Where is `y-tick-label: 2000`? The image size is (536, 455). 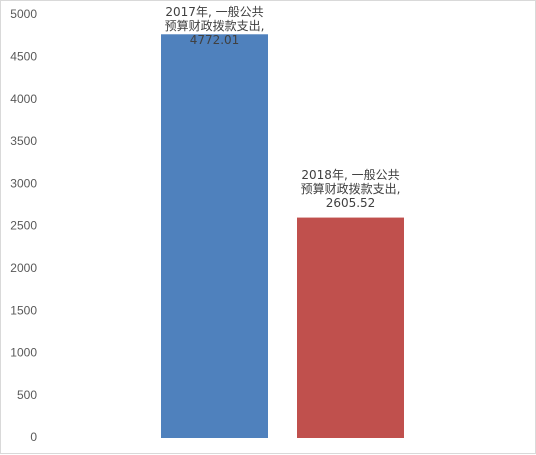
y-tick-label: 2000 is located at coordinates (23, 268).